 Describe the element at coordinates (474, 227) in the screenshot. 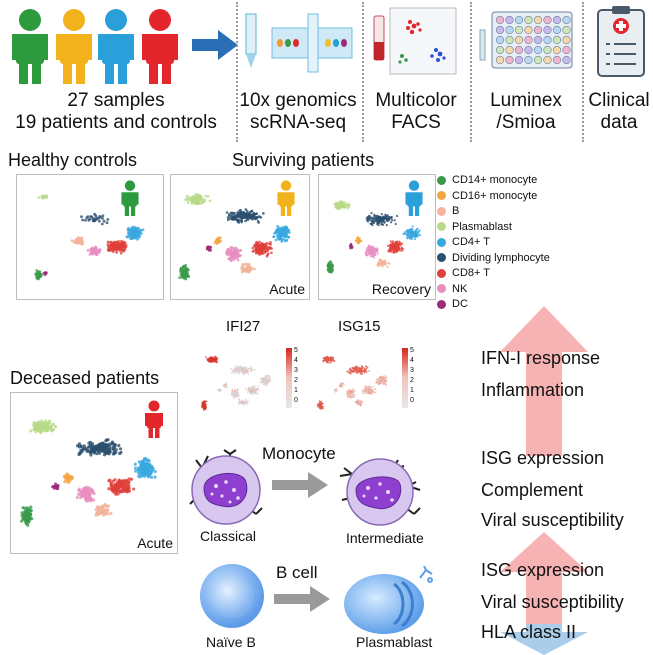

I see `legend-item: Plasmablast` at that location.